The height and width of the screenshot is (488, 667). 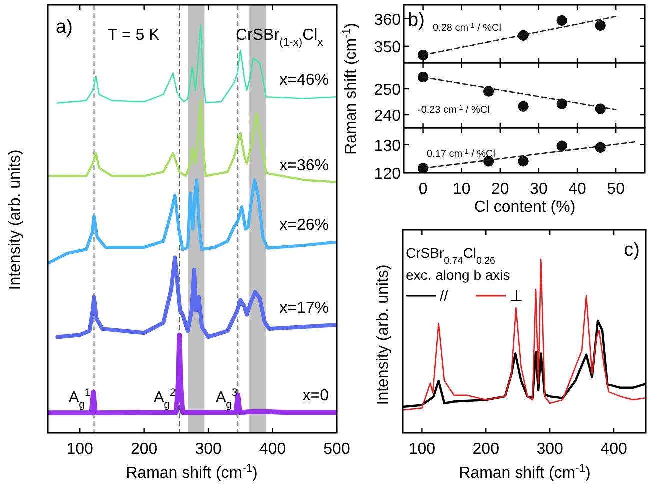 I want to click on y-tick-label: 250, so click(x=388, y=90).